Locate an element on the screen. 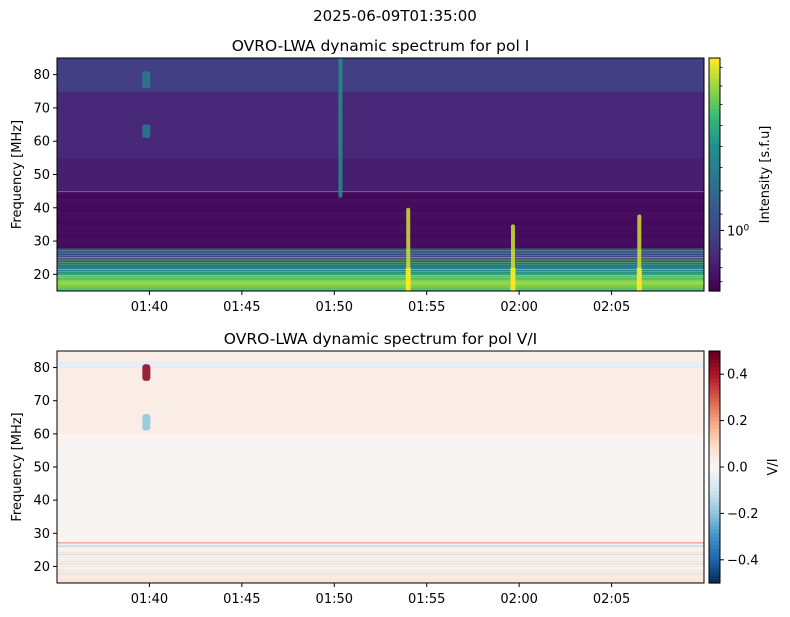  colorbar-tick-label: 0.0 is located at coordinates (737, 468).